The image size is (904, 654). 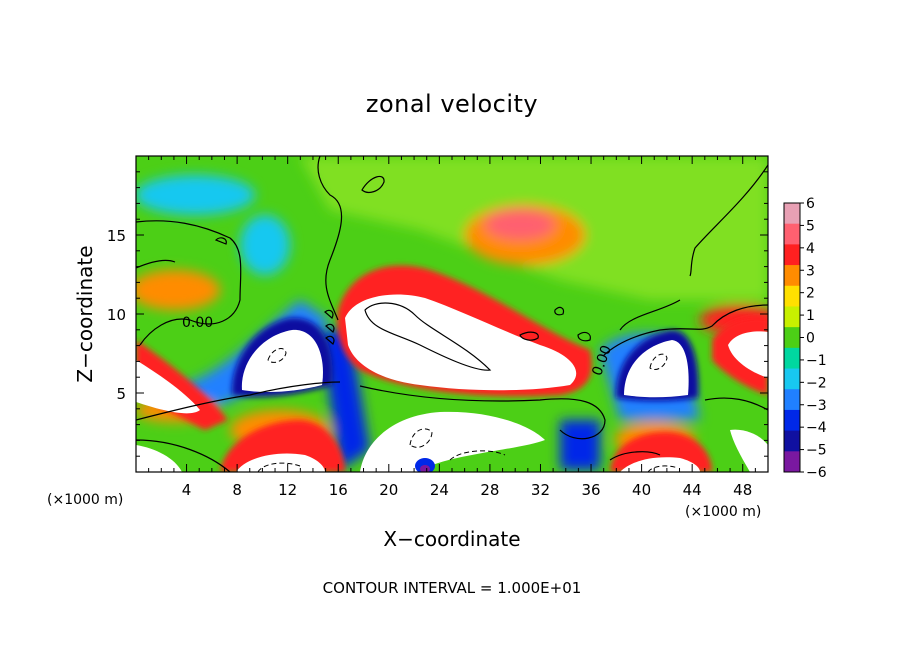 I want to click on colorbar-tick-label: 1, so click(x=810, y=316).